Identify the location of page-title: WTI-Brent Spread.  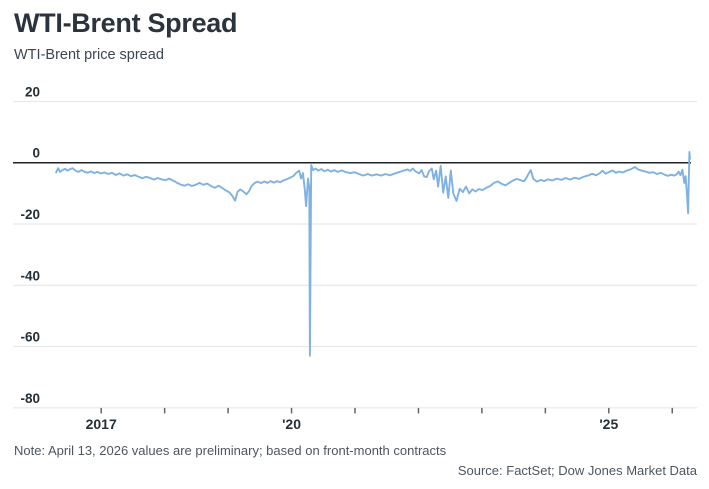
(126, 23).